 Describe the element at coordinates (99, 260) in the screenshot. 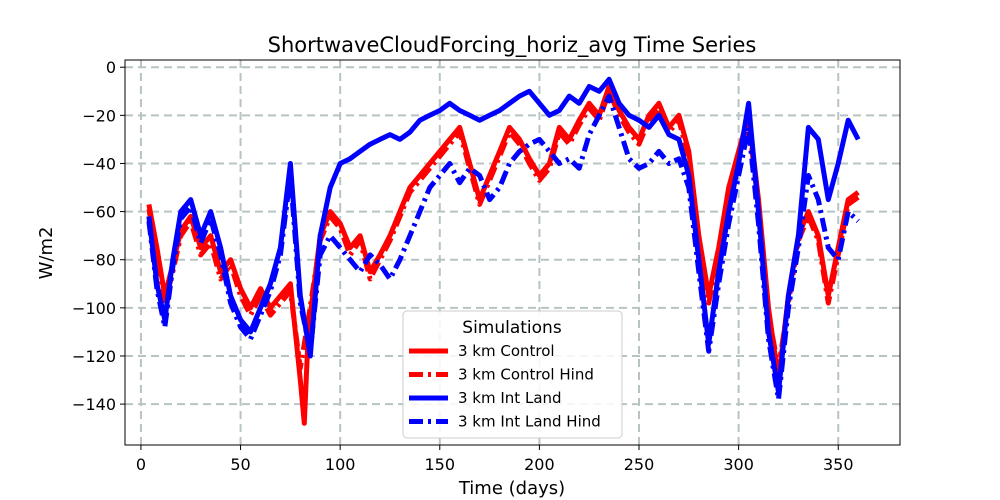

I see `y-tick-label: −80` at that location.